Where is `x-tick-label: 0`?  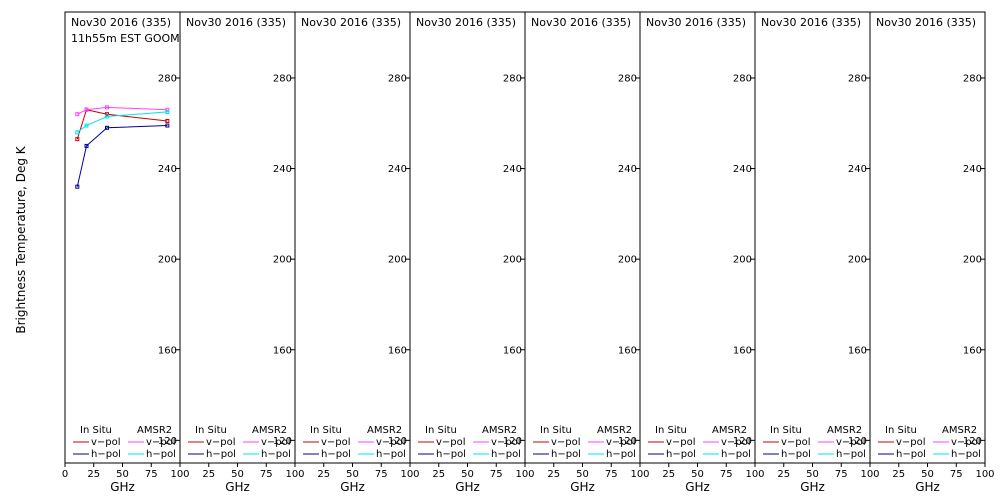 x-tick-label: 0 is located at coordinates (65, 474).